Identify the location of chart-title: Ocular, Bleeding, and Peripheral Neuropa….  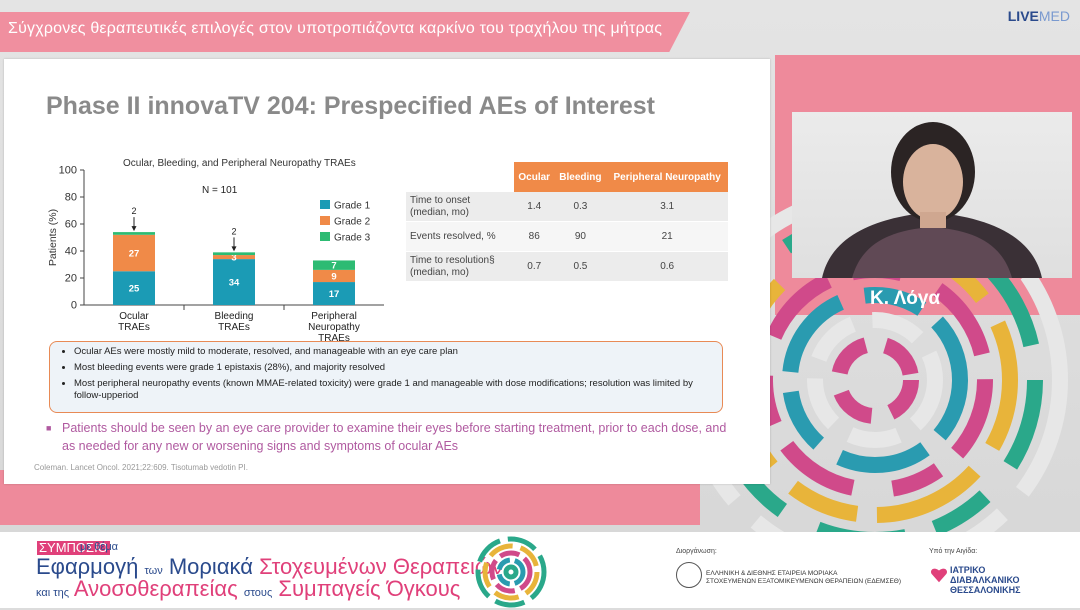
(239, 163).